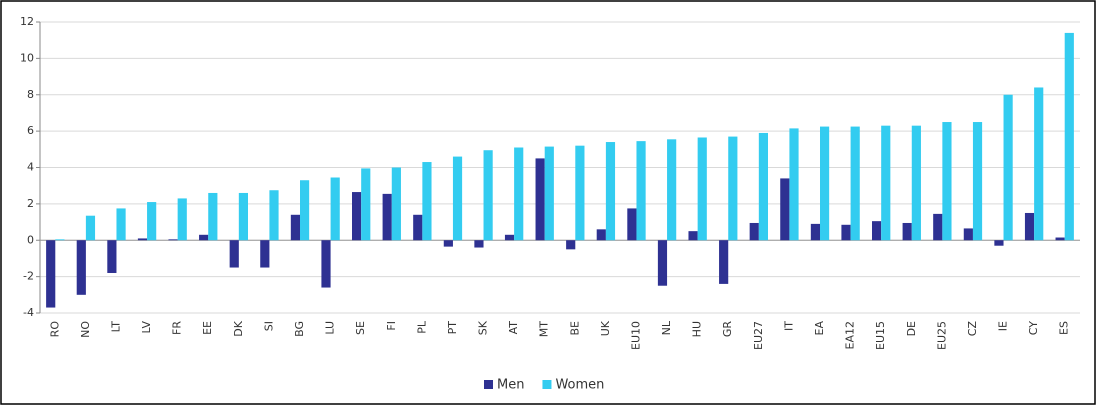 The height and width of the screenshot is (409, 1096). I want to click on x-tick-label: CY, so click(1033, 328).